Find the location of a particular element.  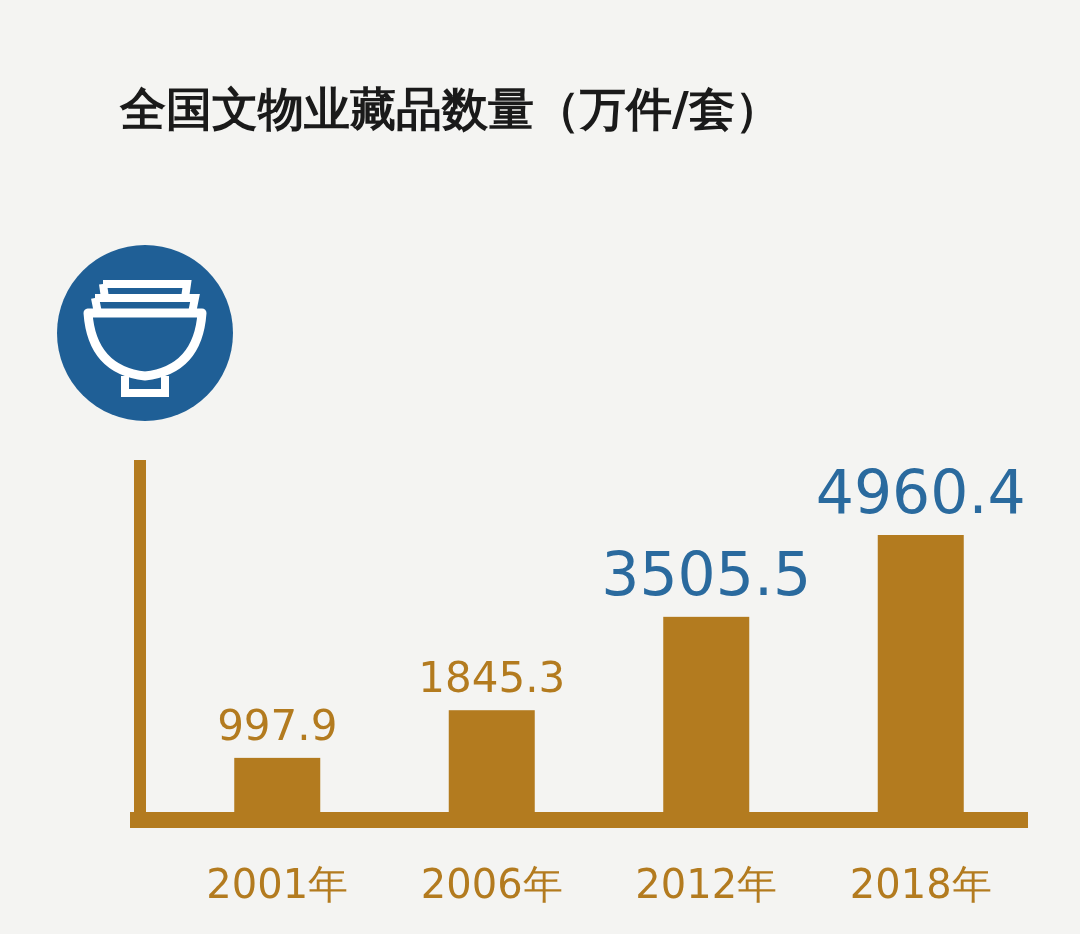

data-label: 4960.4 is located at coordinates (920, 492).